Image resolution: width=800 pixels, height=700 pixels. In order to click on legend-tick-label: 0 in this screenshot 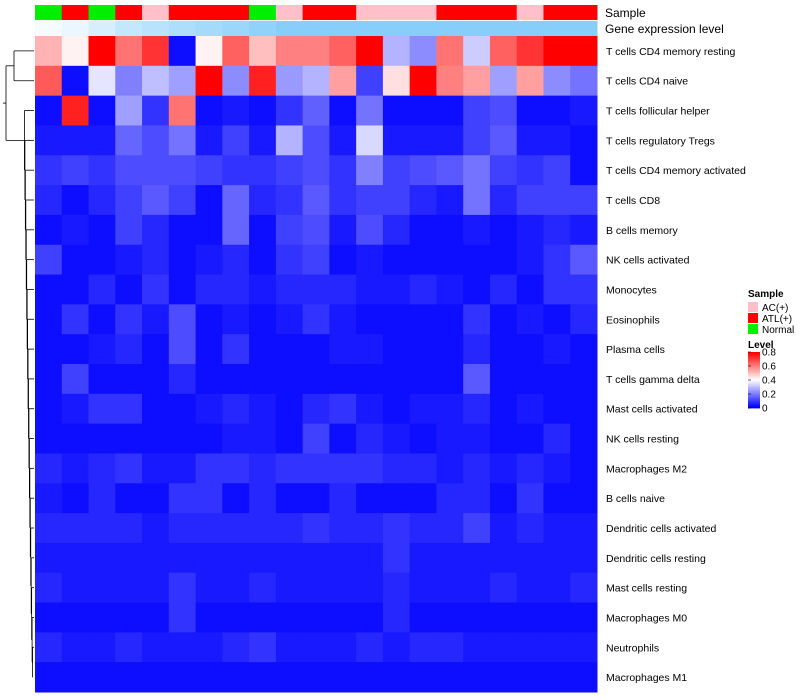, I will do `click(765, 409)`.